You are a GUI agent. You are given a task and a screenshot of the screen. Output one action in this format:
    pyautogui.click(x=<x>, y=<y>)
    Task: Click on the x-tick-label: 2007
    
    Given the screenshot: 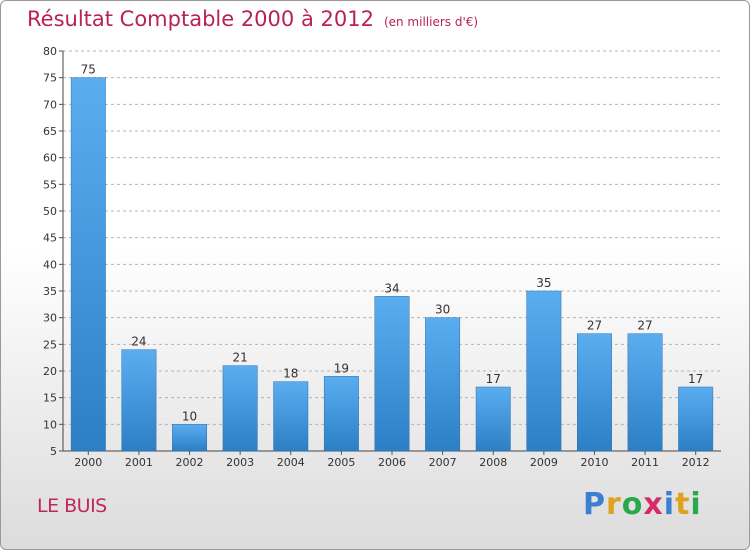 What is the action you would take?
    pyautogui.click(x=443, y=462)
    